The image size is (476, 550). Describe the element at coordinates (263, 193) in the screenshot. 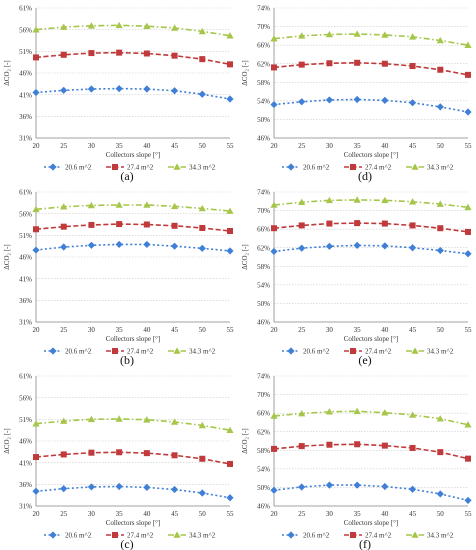

I see `y-tick-label: 74%` at that location.